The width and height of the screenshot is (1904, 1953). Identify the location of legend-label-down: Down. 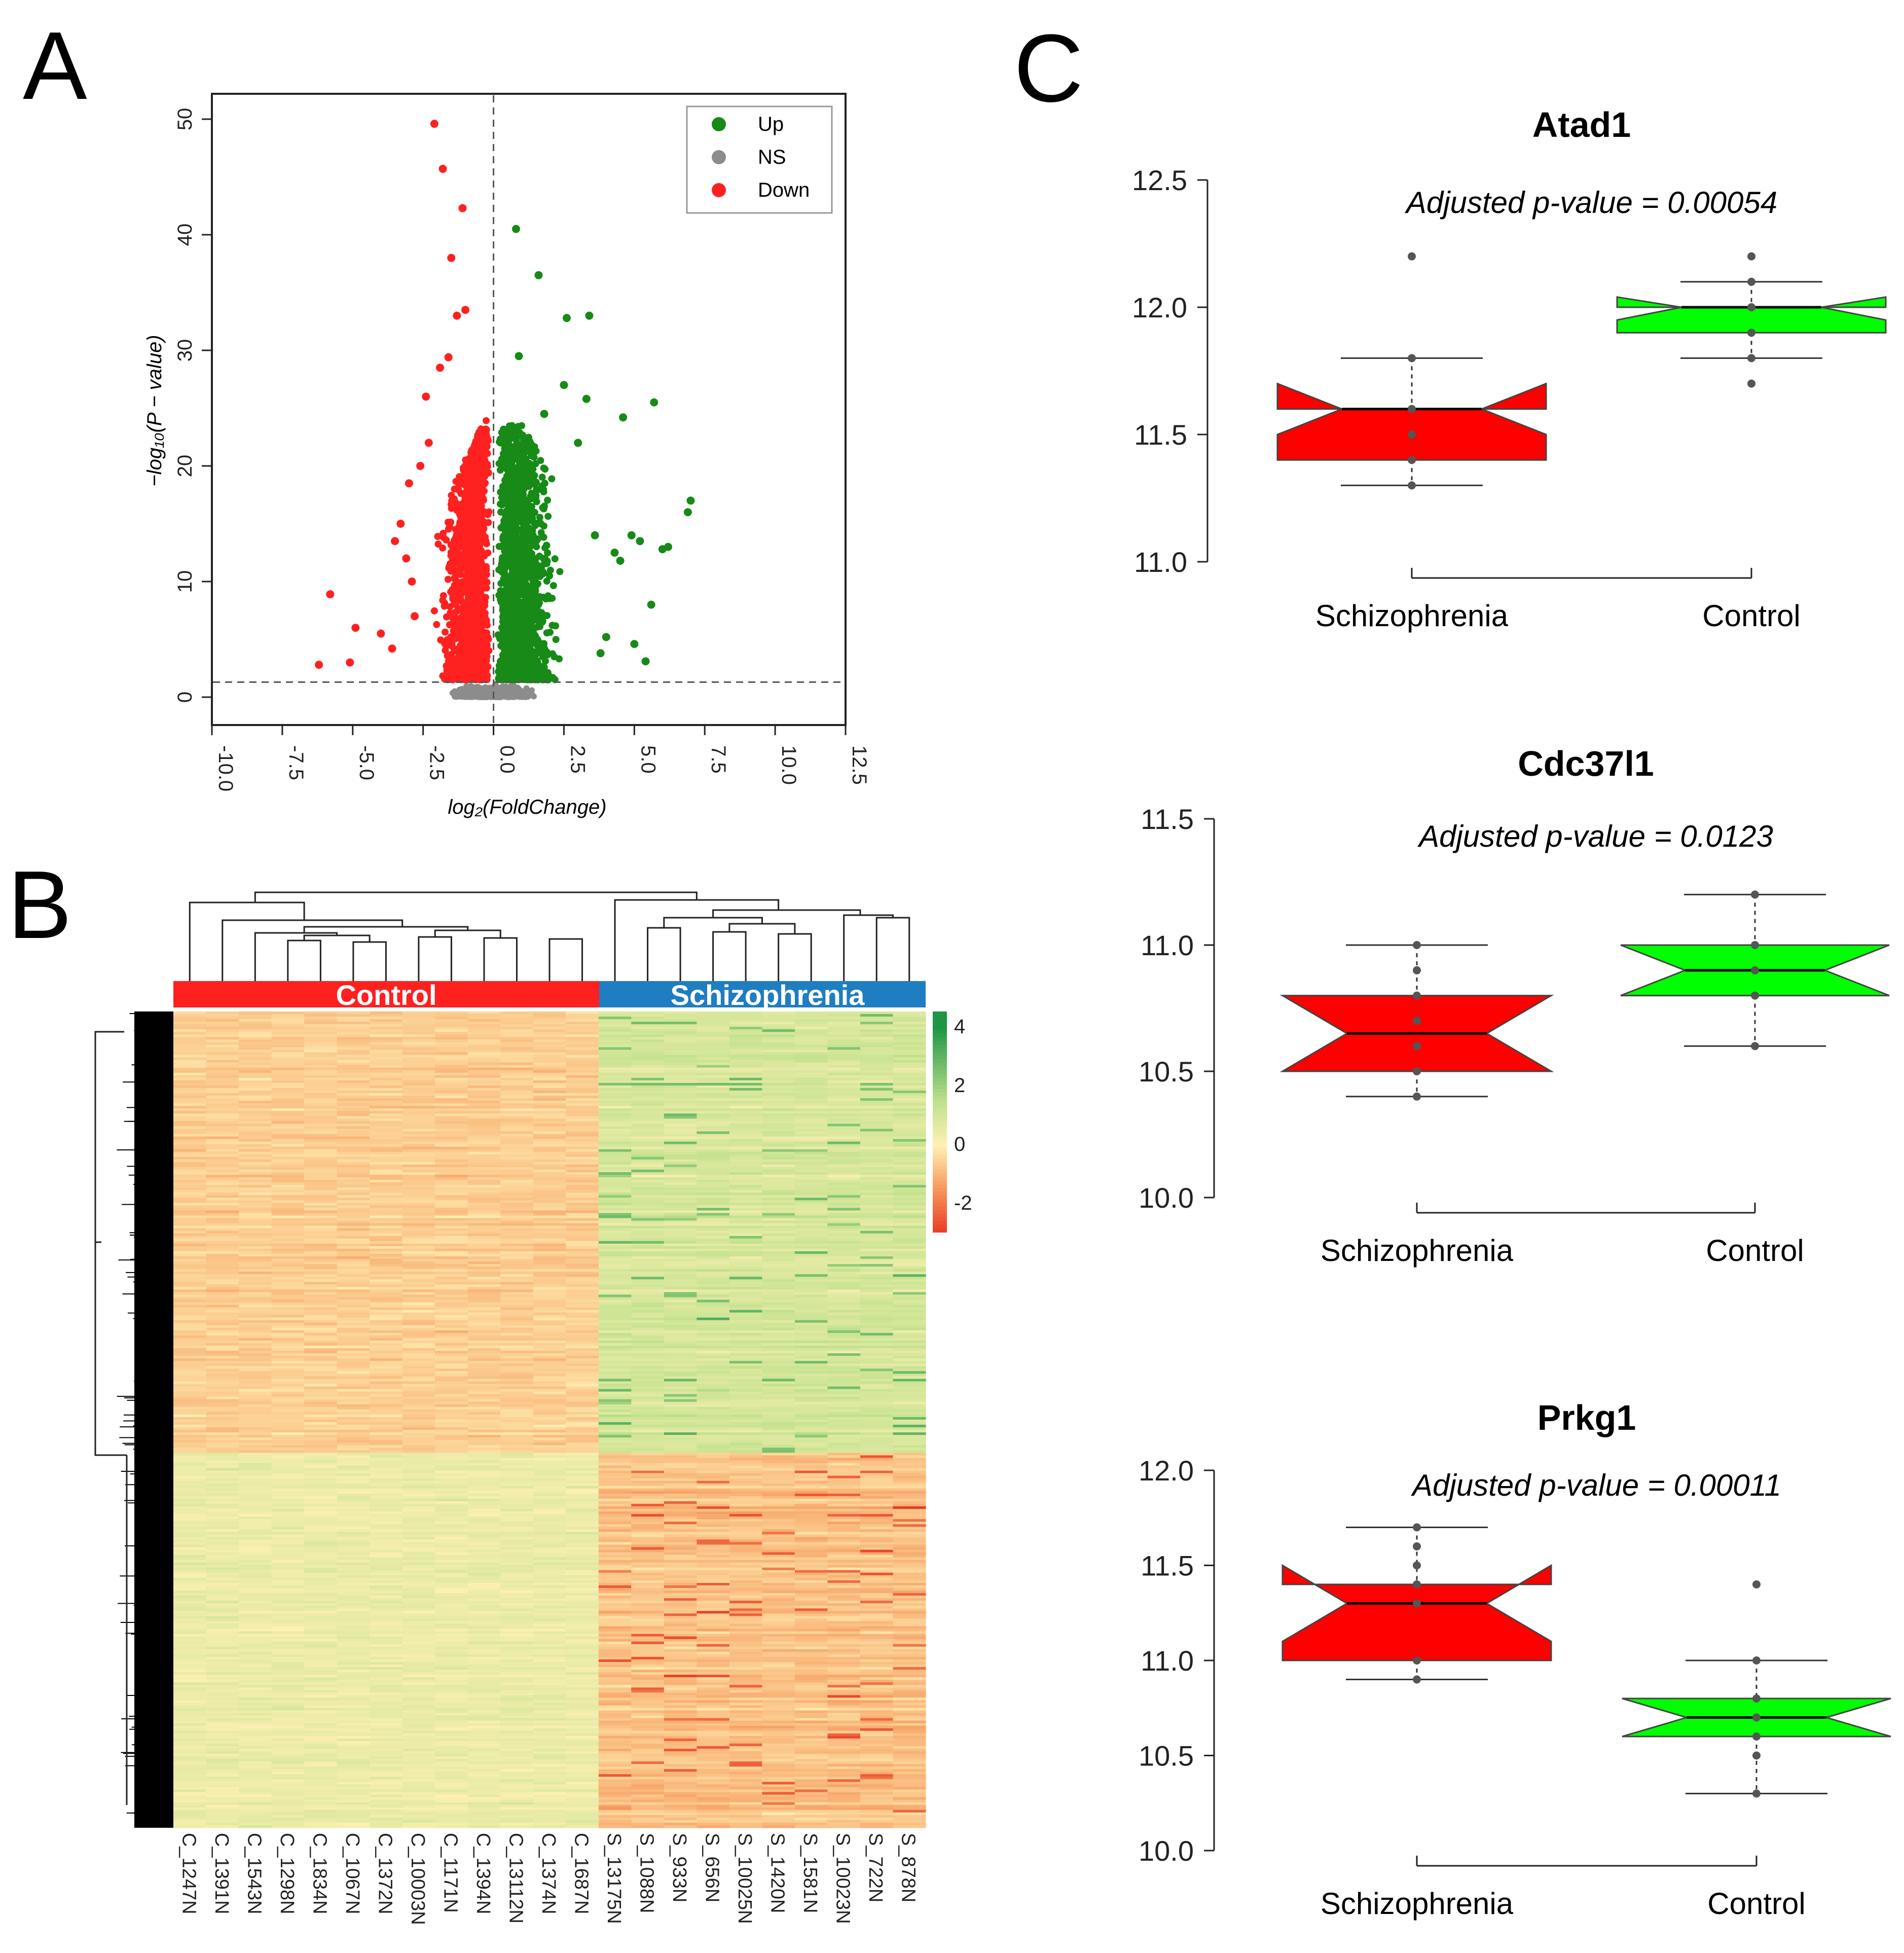
(784, 190).